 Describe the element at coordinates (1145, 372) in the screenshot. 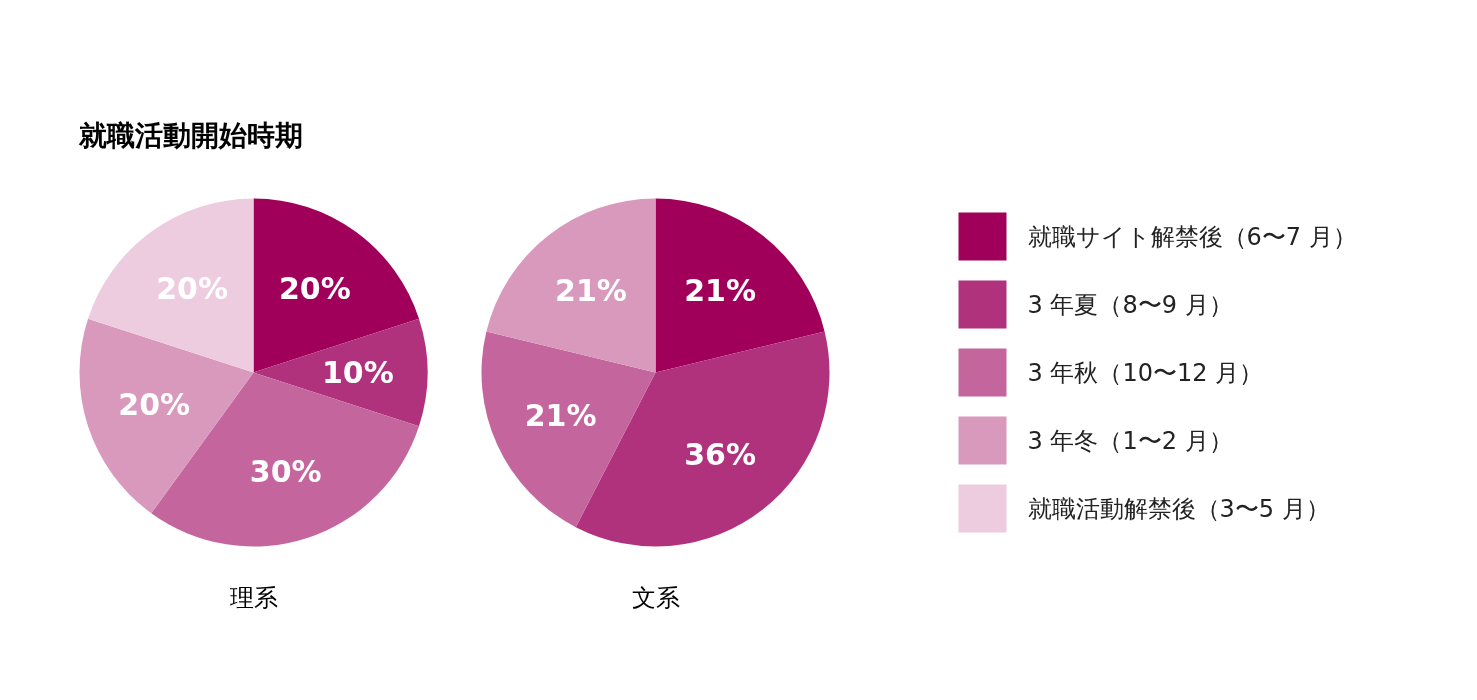

I see `legend-label: 3 年秋（10〜12 月）` at that location.